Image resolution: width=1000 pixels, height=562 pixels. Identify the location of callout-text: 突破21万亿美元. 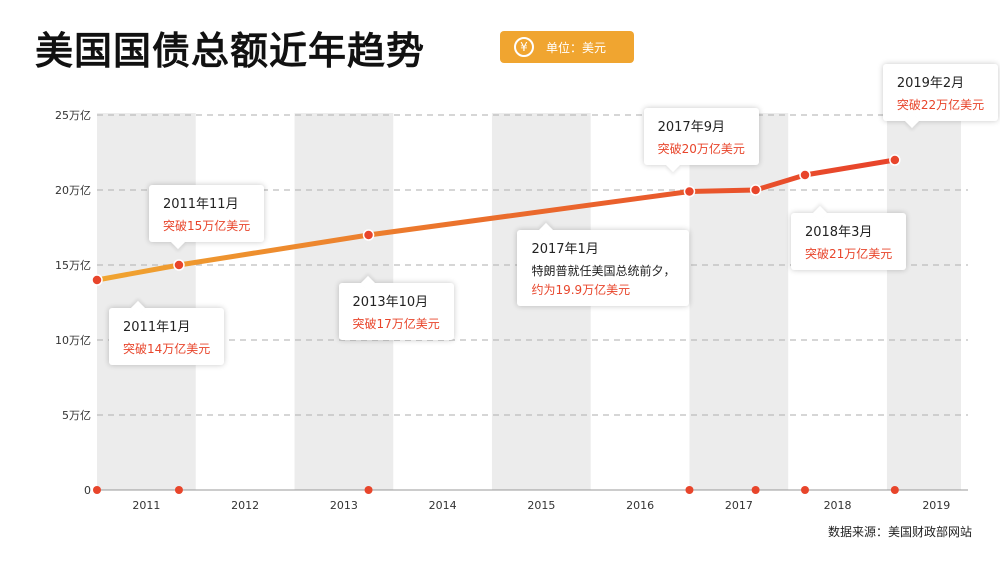
(848, 254).